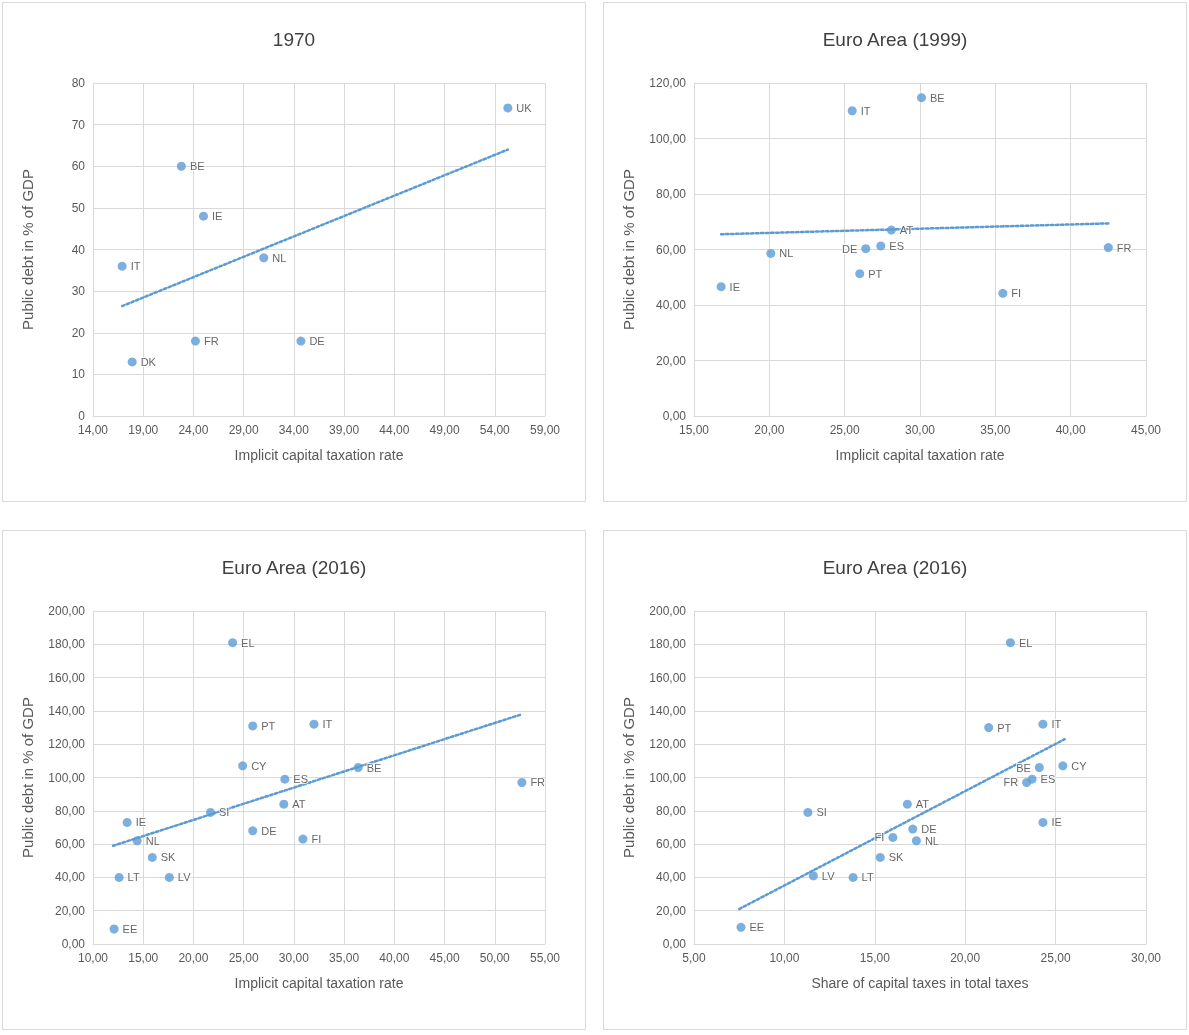 This screenshot has width=1189, height=1035. Describe the element at coordinates (133, 877) in the screenshot. I see `series-label: LT` at that location.